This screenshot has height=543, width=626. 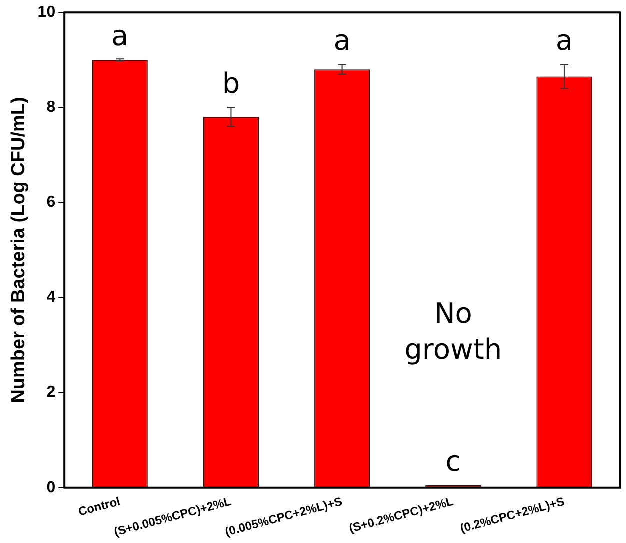 What do you see at coordinates (51, 393) in the screenshot?
I see `y-tick-label: 2` at bounding box center [51, 393].